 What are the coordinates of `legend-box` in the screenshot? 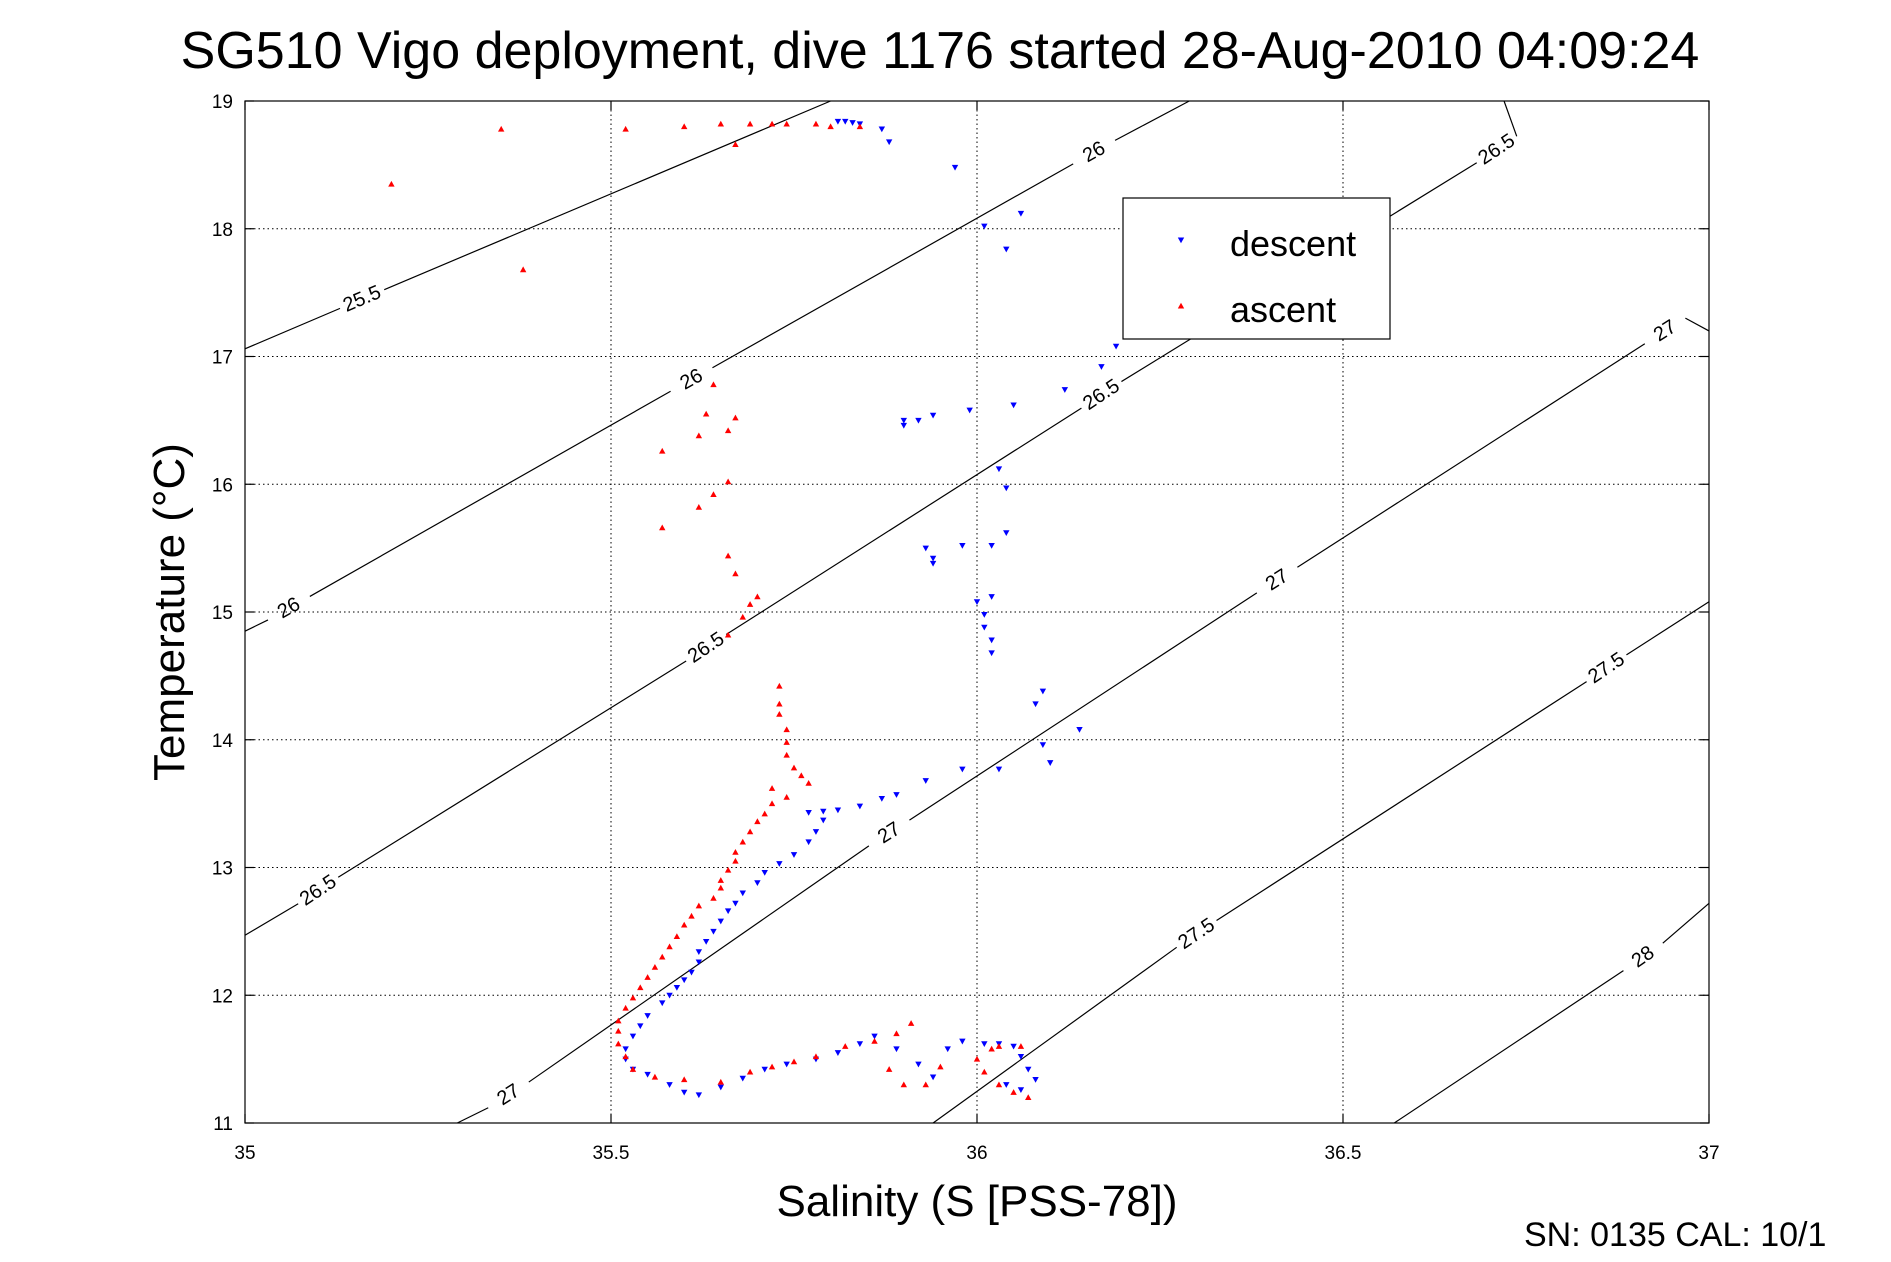 It's located at (1256, 268).